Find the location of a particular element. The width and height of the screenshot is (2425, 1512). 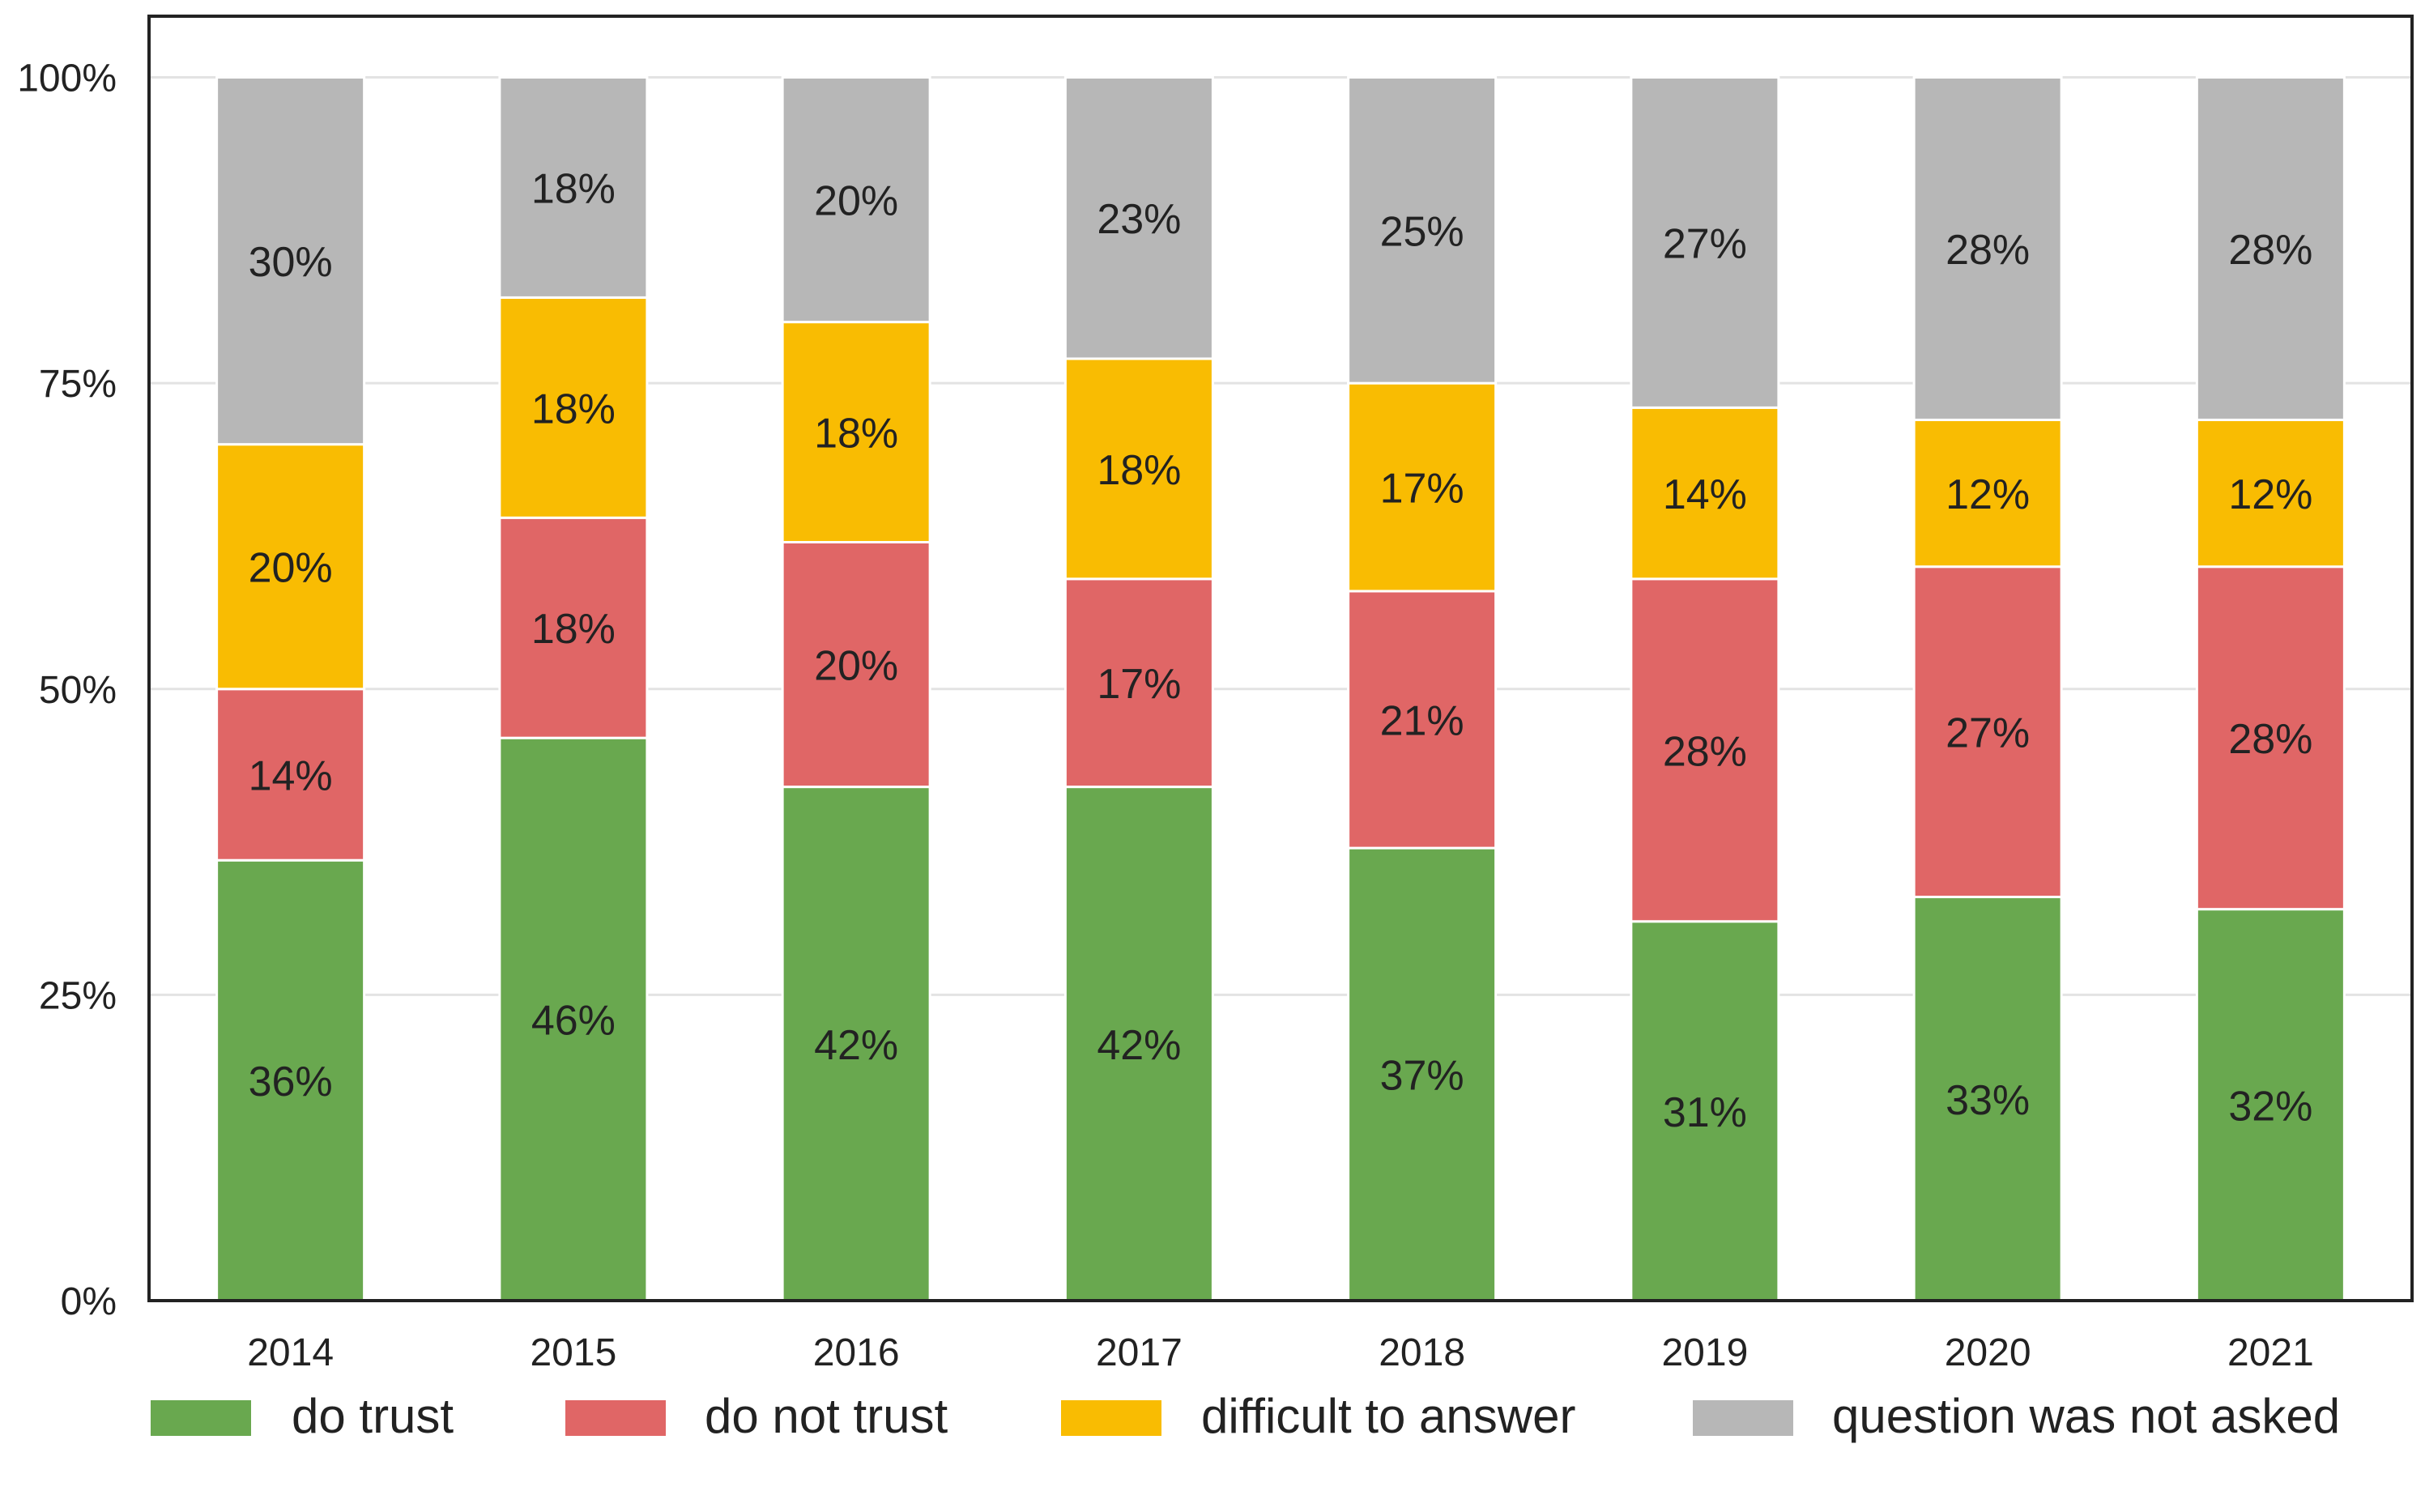

data-label: 25% is located at coordinates (1422, 231).